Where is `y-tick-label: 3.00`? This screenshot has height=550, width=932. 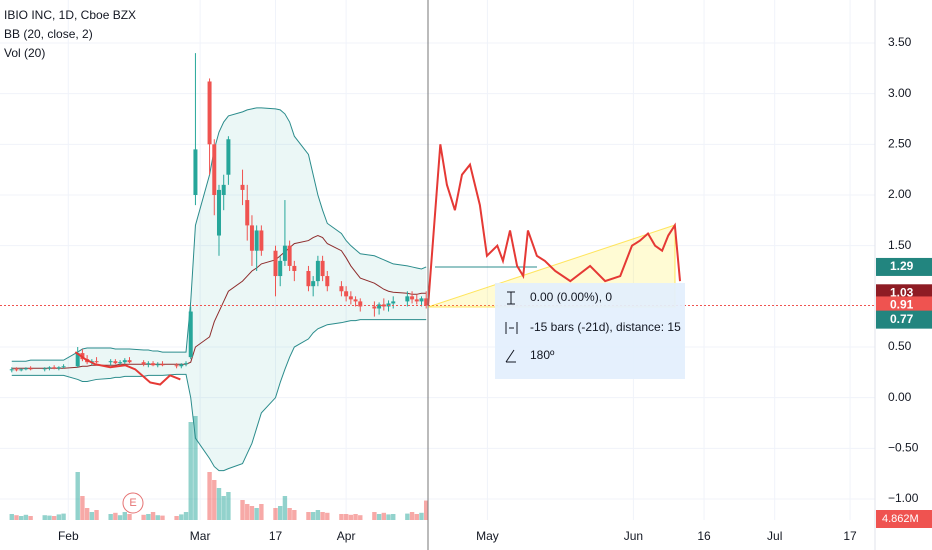
y-tick-label: 3.00 is located at coordinates (900, 93).